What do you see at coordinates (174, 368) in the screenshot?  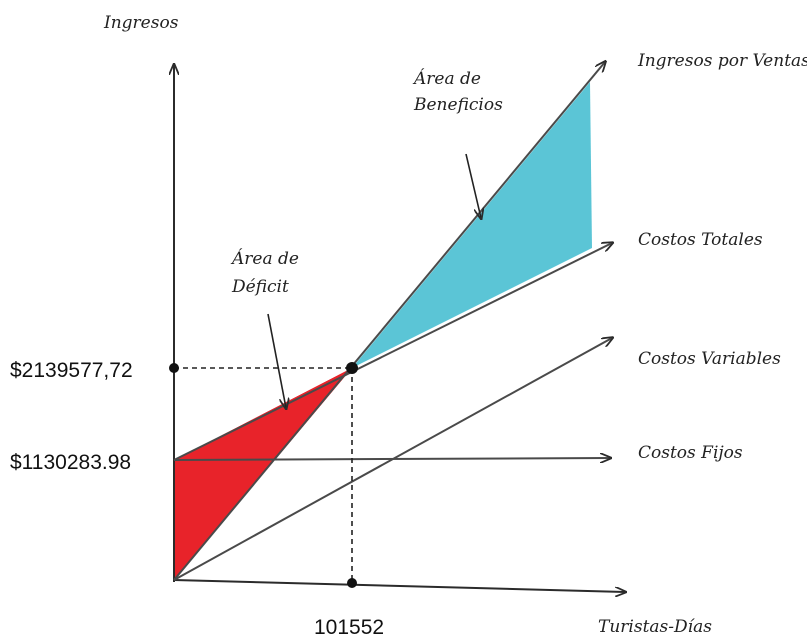 I see `y-axis-break-even-marker` at bounding box center [174, 368].